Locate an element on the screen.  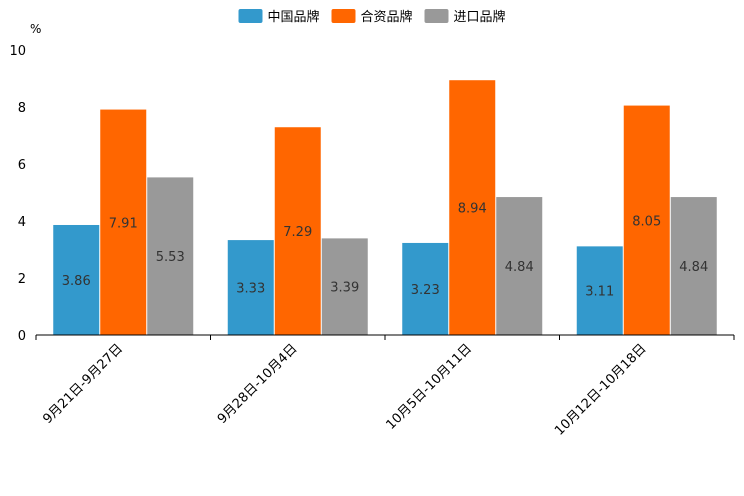
bar-value-label: 5.53 is located at coordinates (170, 257).